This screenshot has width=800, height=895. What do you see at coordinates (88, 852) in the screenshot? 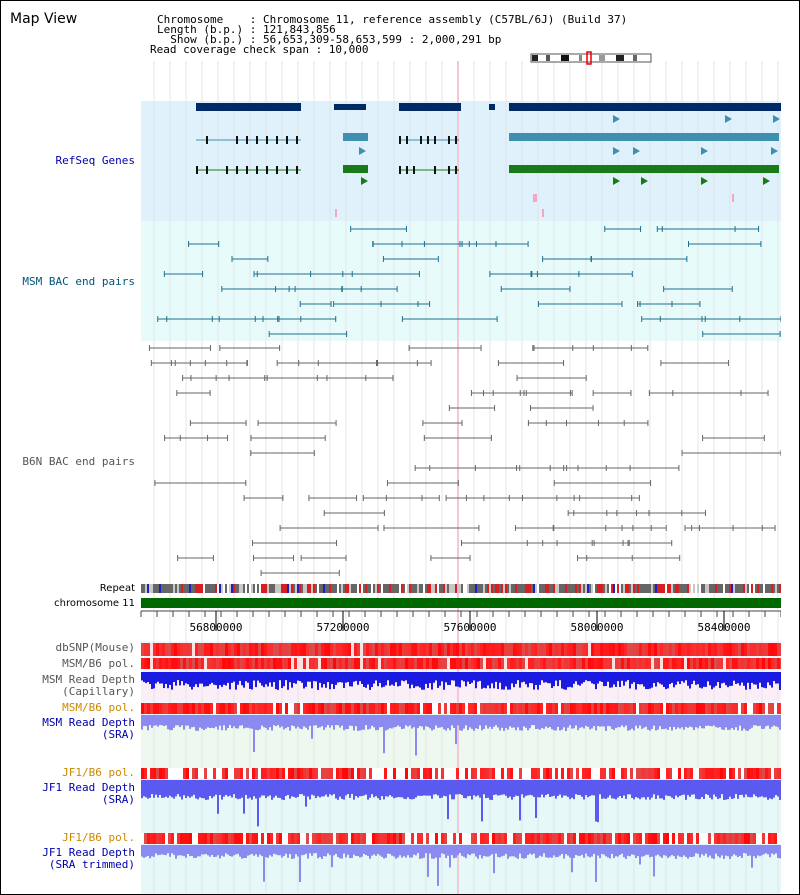
I see `jf1-depth-trimmed-label: JF1 Read Depth` at bounding box center [88, 852].